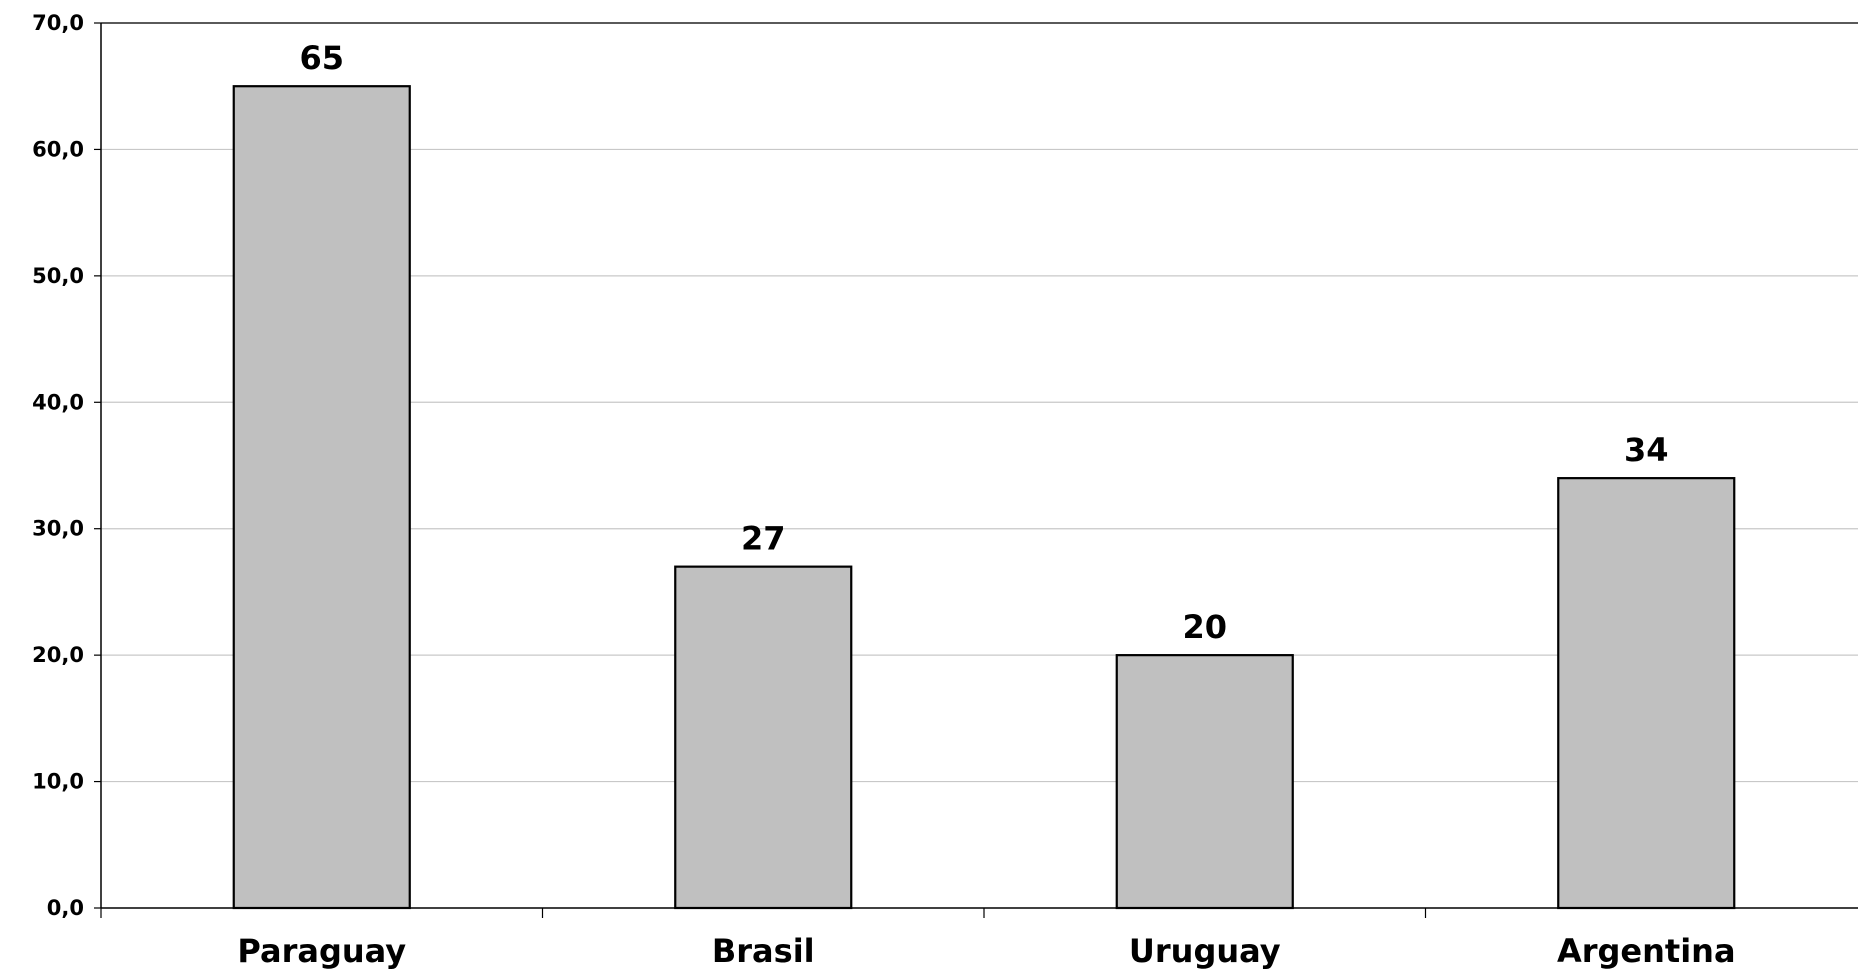  What do you see at coordinates (763, 539) in the screenshot?
I see `data-label: 27` at bounding box center [763, 539].